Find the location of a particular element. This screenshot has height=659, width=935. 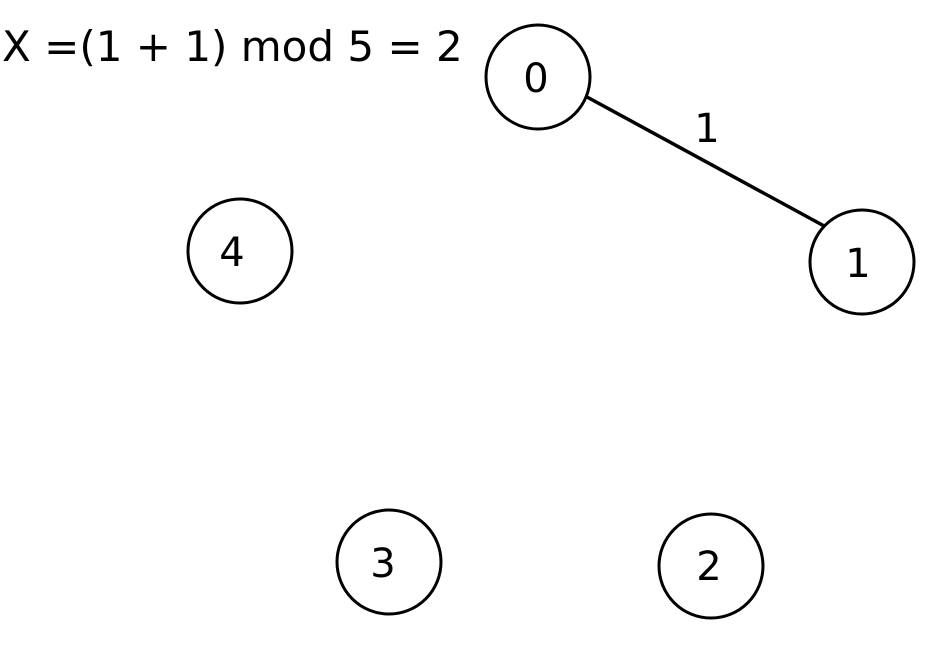

node-1: 1 is located at coordinates (862, 262).